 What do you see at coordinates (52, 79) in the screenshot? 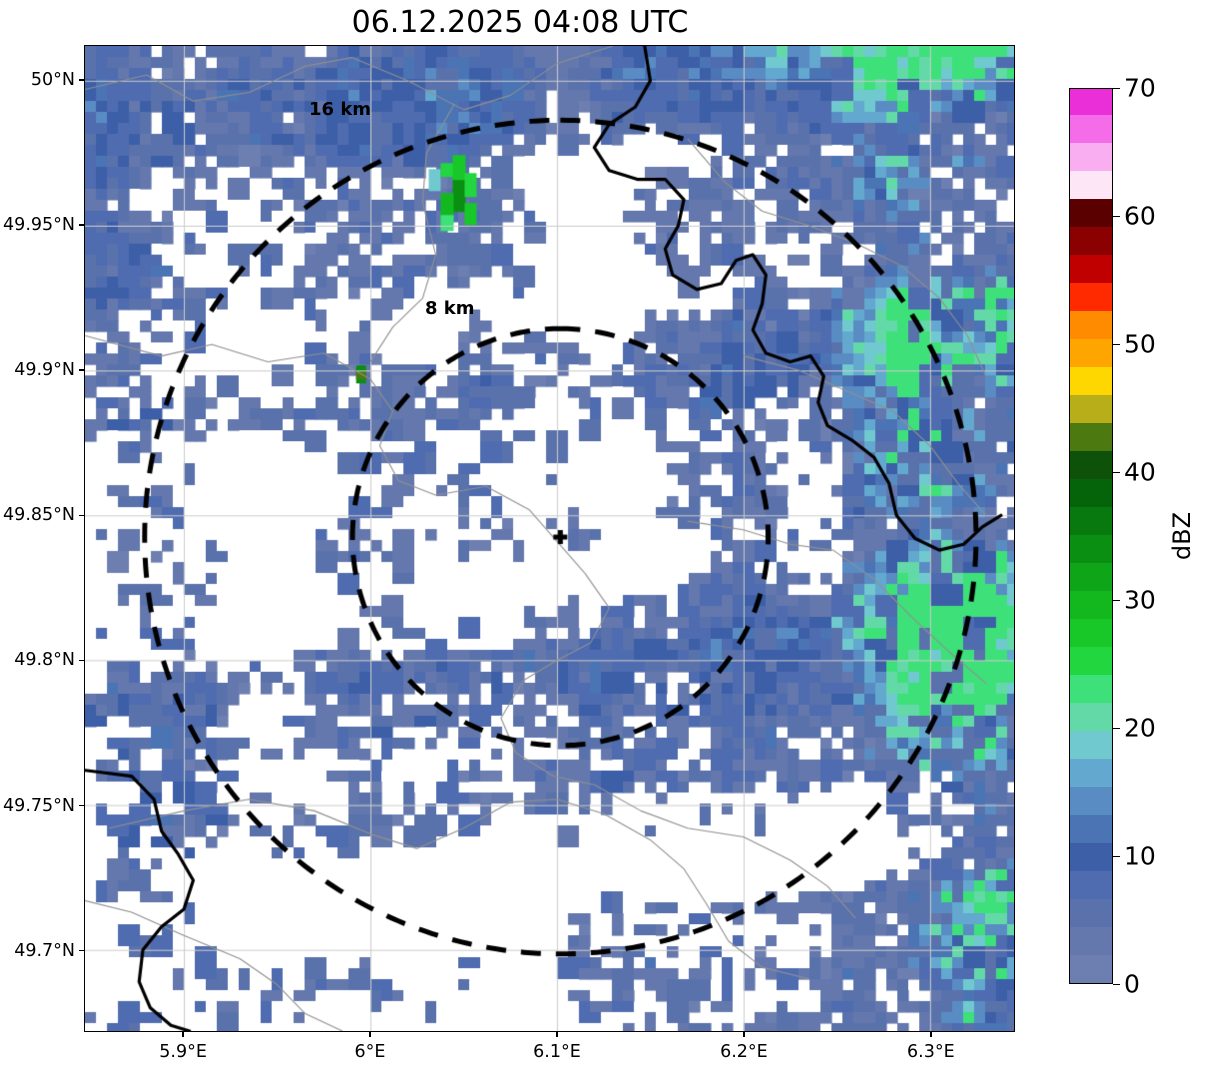
I see `y-tick-label: 50°N` at bounding box center [52, 79].